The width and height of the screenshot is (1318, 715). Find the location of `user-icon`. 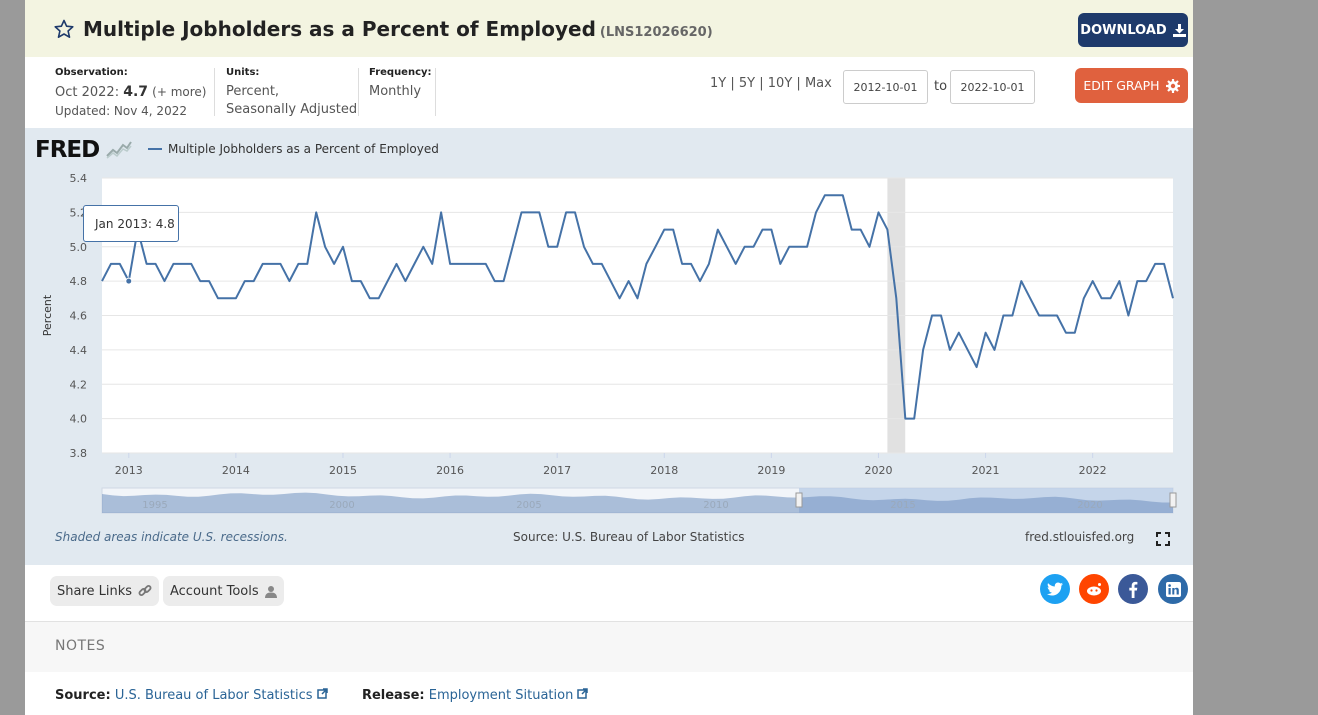

user-icon is located at coordinates (270, 591).